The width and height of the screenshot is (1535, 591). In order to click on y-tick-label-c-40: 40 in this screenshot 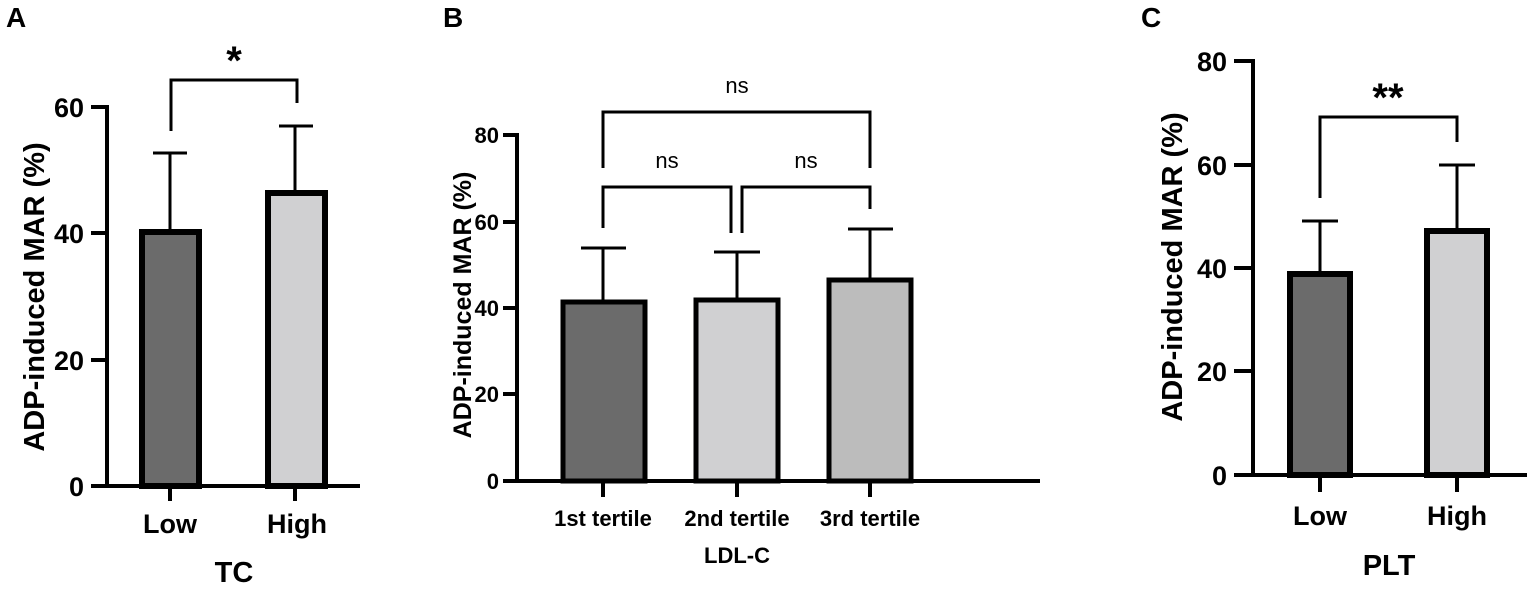, I will do `click(1212, 269)`.